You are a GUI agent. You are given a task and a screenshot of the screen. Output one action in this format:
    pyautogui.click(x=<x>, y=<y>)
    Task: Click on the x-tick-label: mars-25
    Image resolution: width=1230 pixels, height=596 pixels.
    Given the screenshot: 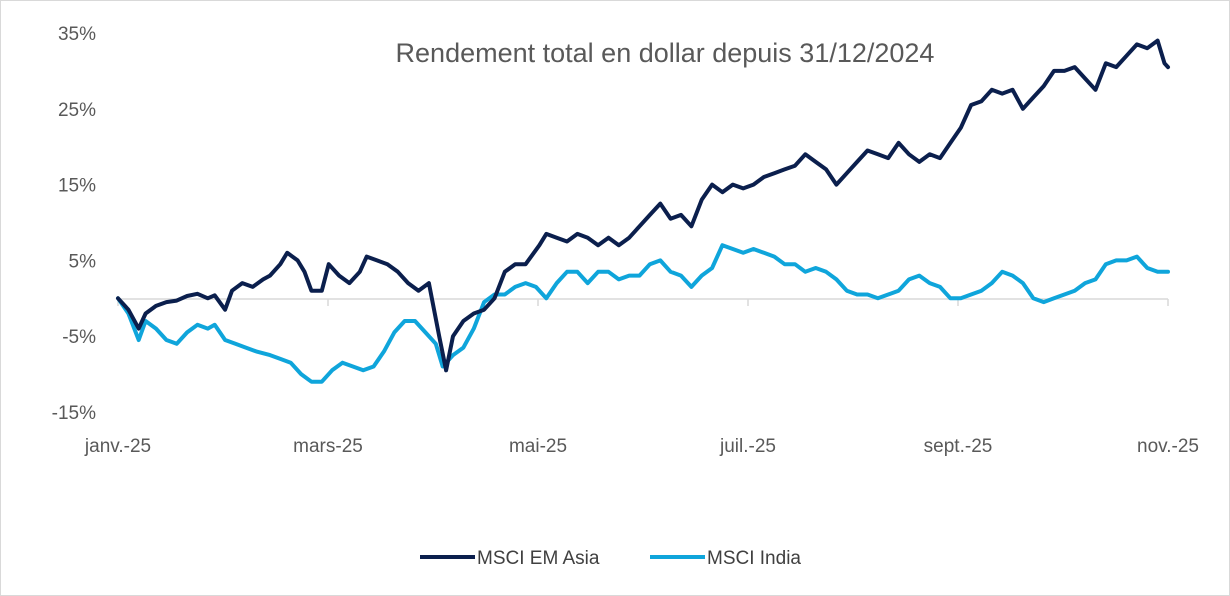 What is the action you would take?
    pyautogui.click(x=328, y=446)
    